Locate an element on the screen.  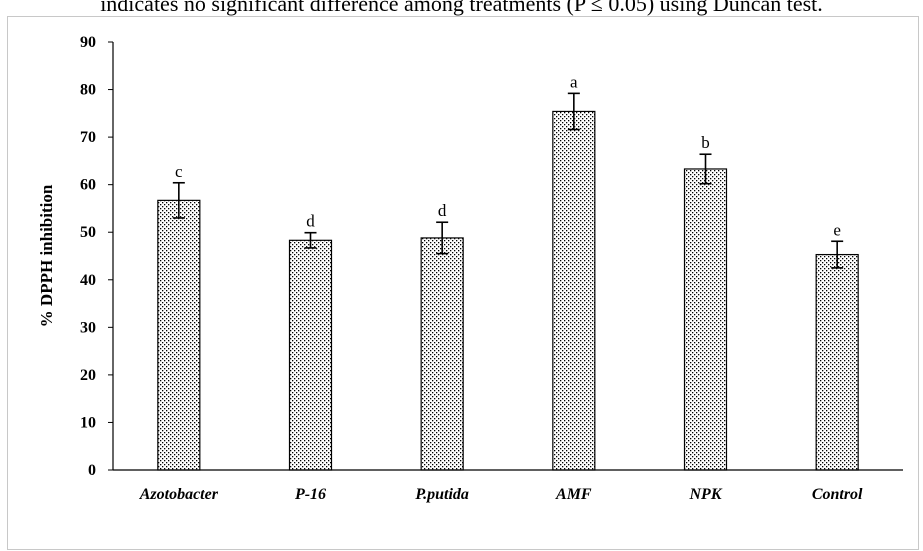
y-tick-label: 10 is located at coordinates (88, 422).